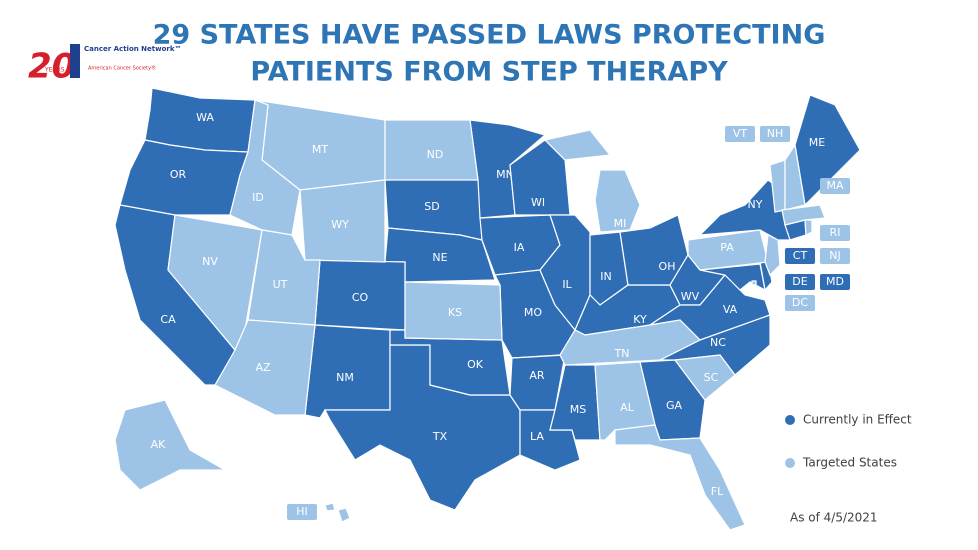  Describe the element at coordinates (627, 407) in the screenshot. I see `state-label: AL` at that location.